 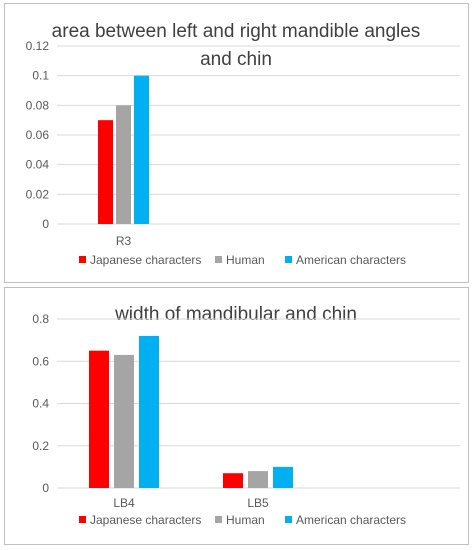 I want to click on category-label: R3, so click(x=124, y=241).